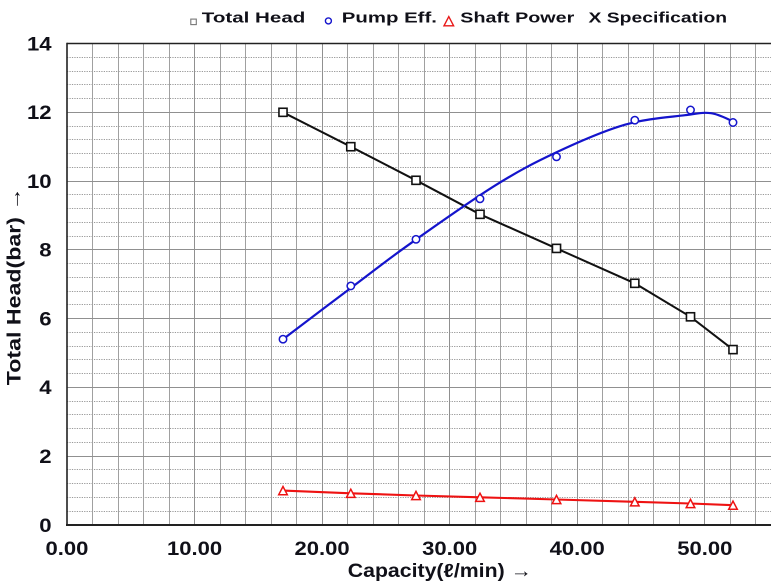 Image resolution: width=771 pixels, height=586 pixels. I want to click on svg-text: Total Head(bar) →, so click(14, 286).